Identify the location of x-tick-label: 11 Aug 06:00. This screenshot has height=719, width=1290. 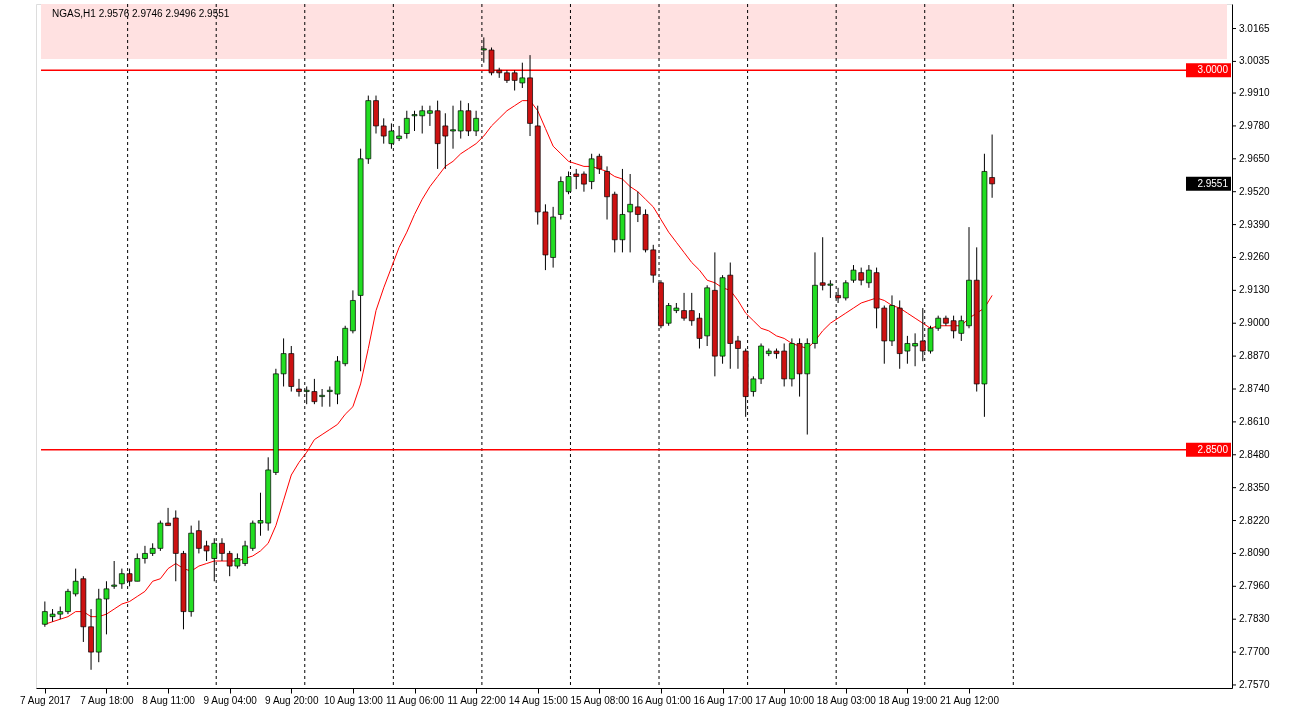
(415, 700).